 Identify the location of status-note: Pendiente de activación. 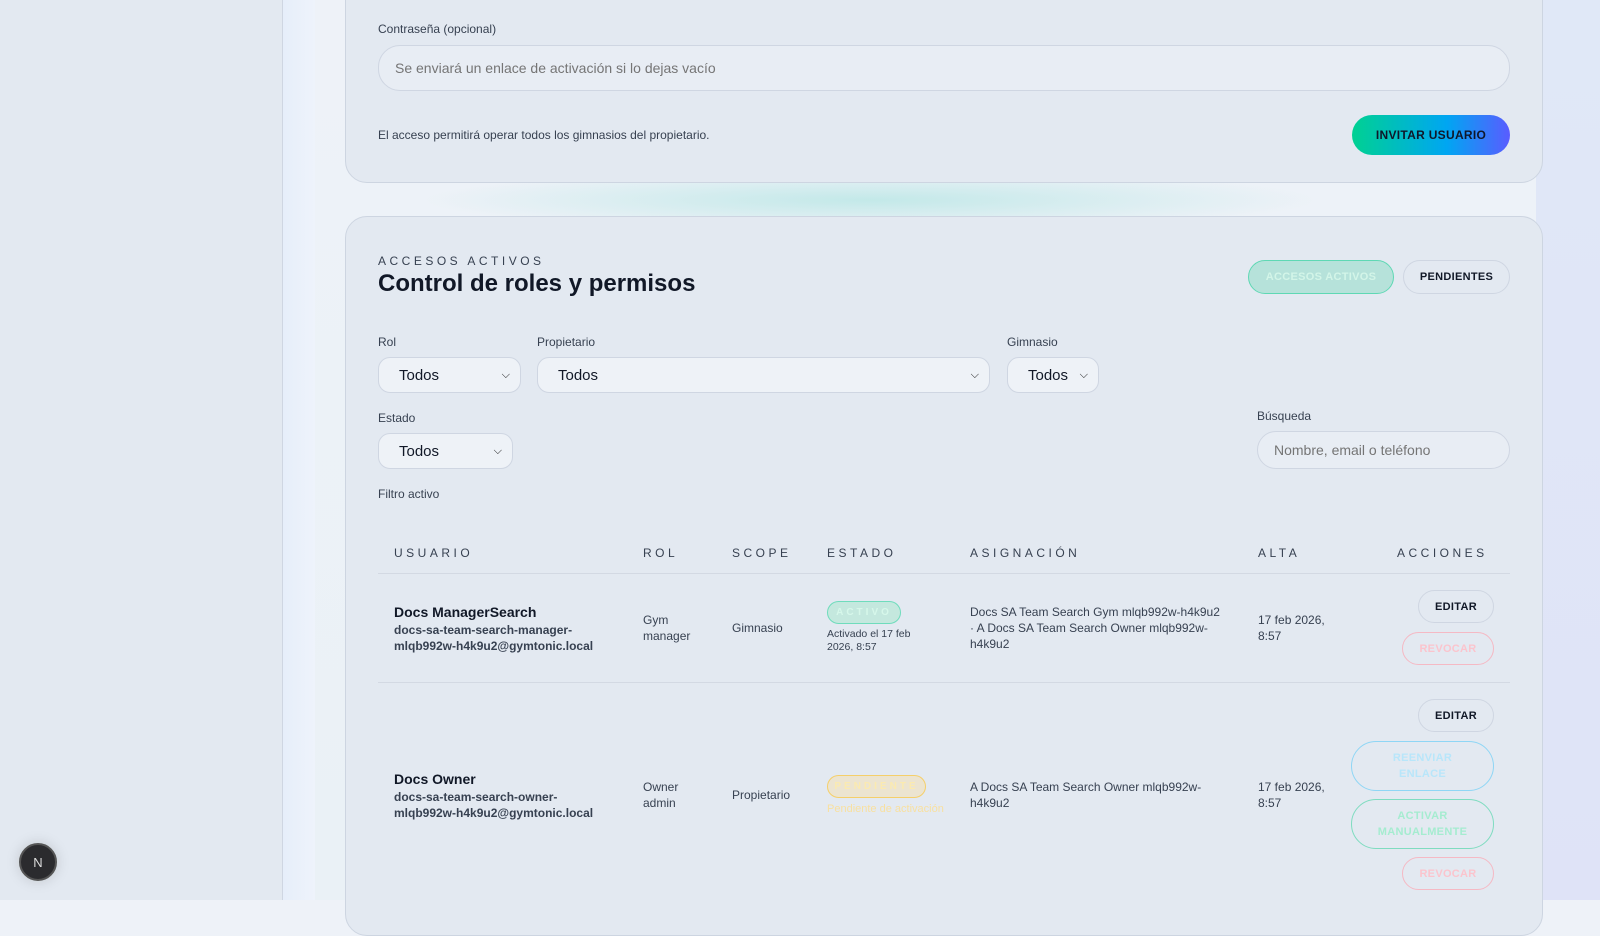
(885, 809).